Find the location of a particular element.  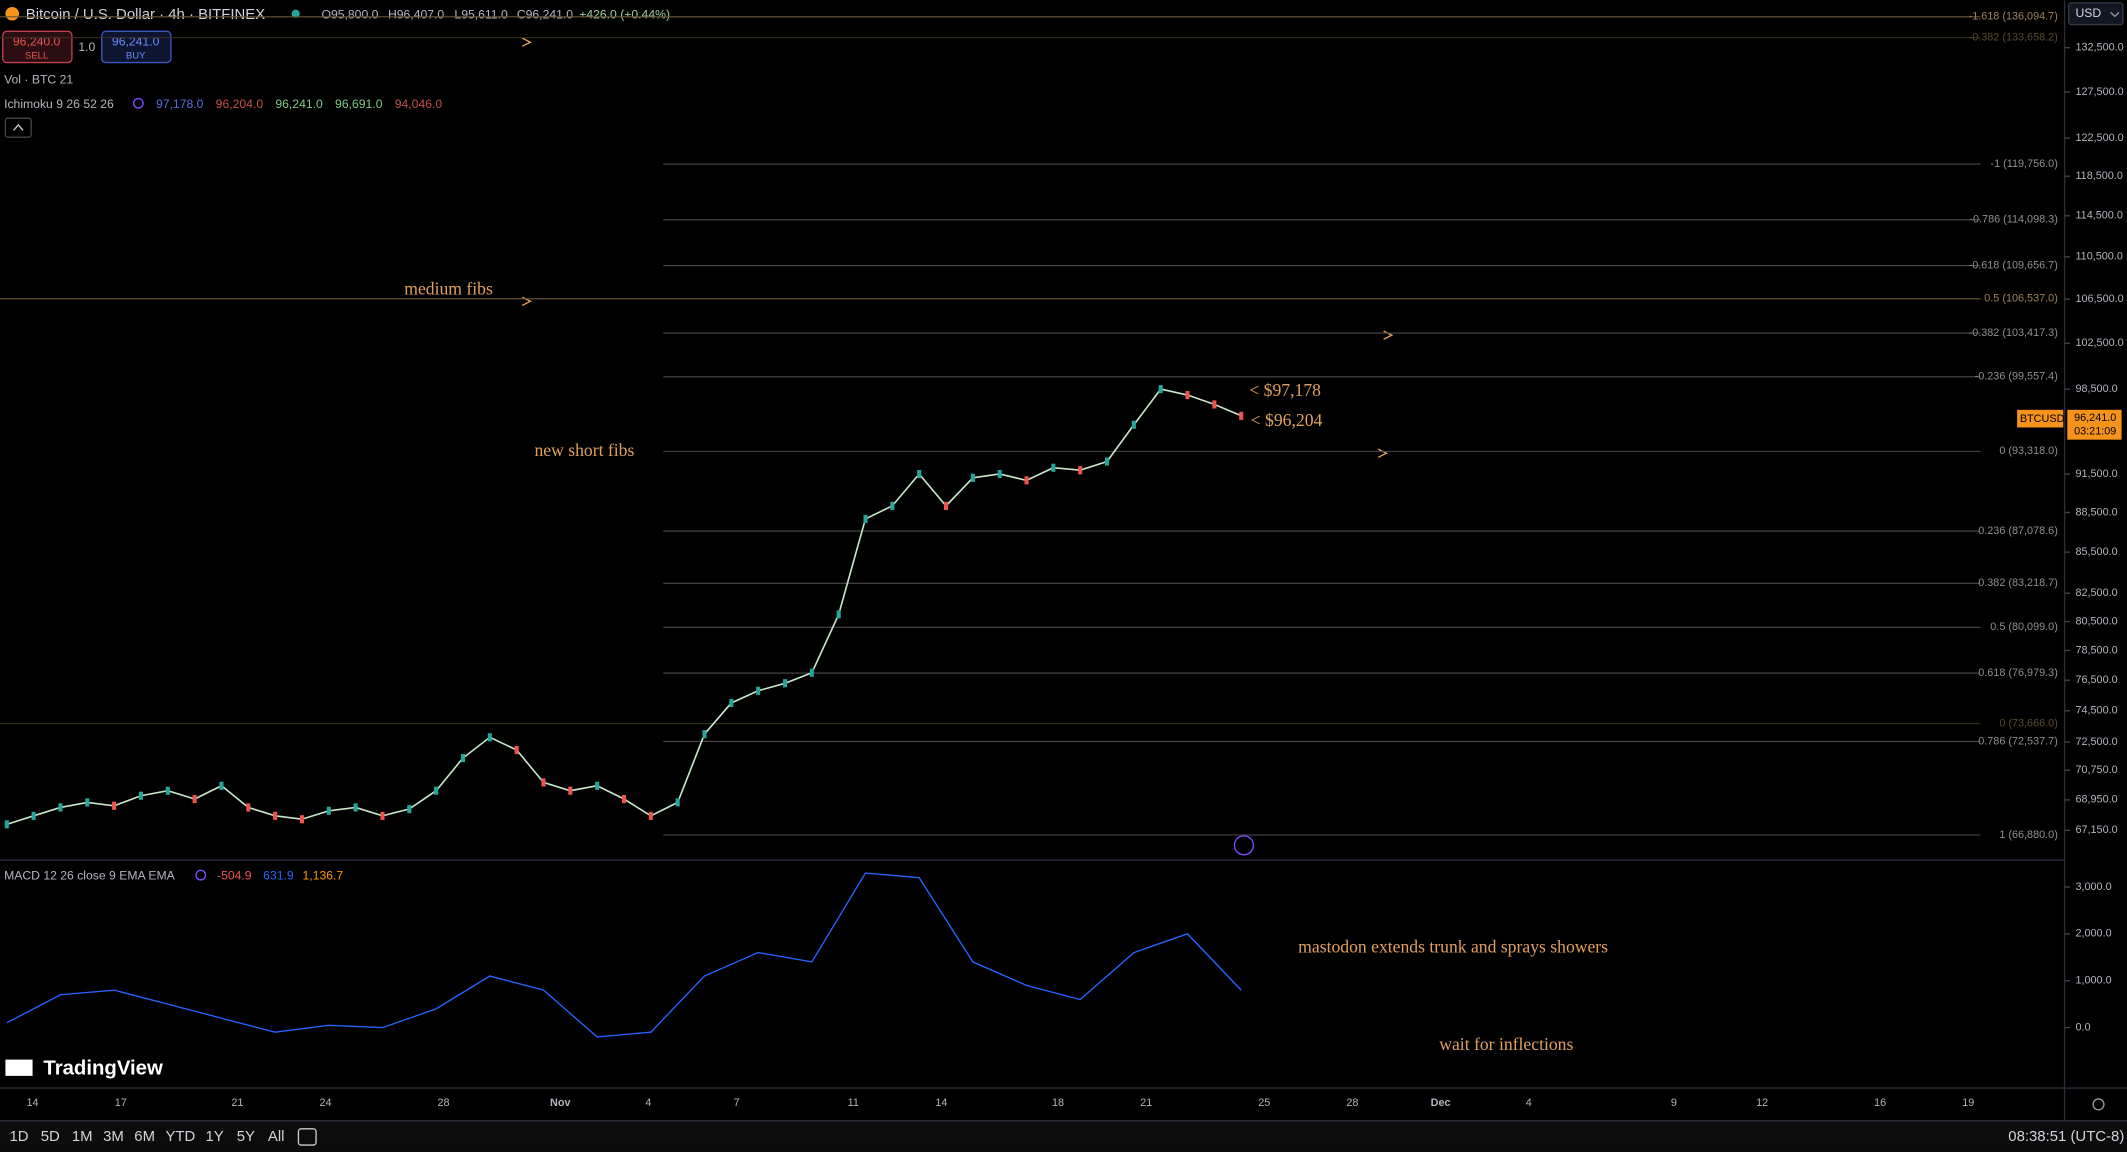

y-tick-label: 0.0 is located at coordinates (2082, 1027).